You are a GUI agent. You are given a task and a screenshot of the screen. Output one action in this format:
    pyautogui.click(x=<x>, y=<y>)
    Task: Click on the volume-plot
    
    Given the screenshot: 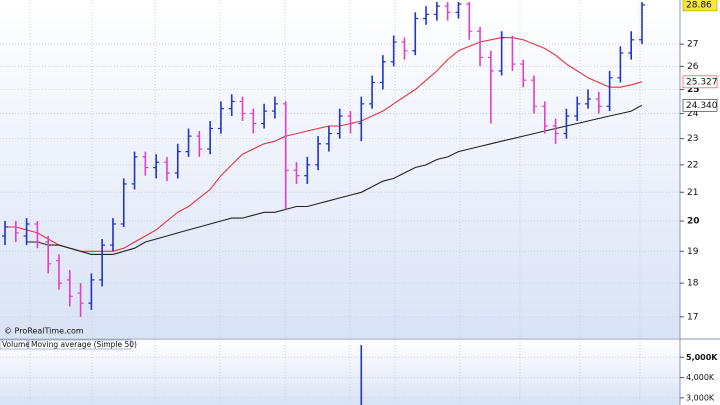 What is the action you would take?
    pyautogui.click(x=361, y=375)
    